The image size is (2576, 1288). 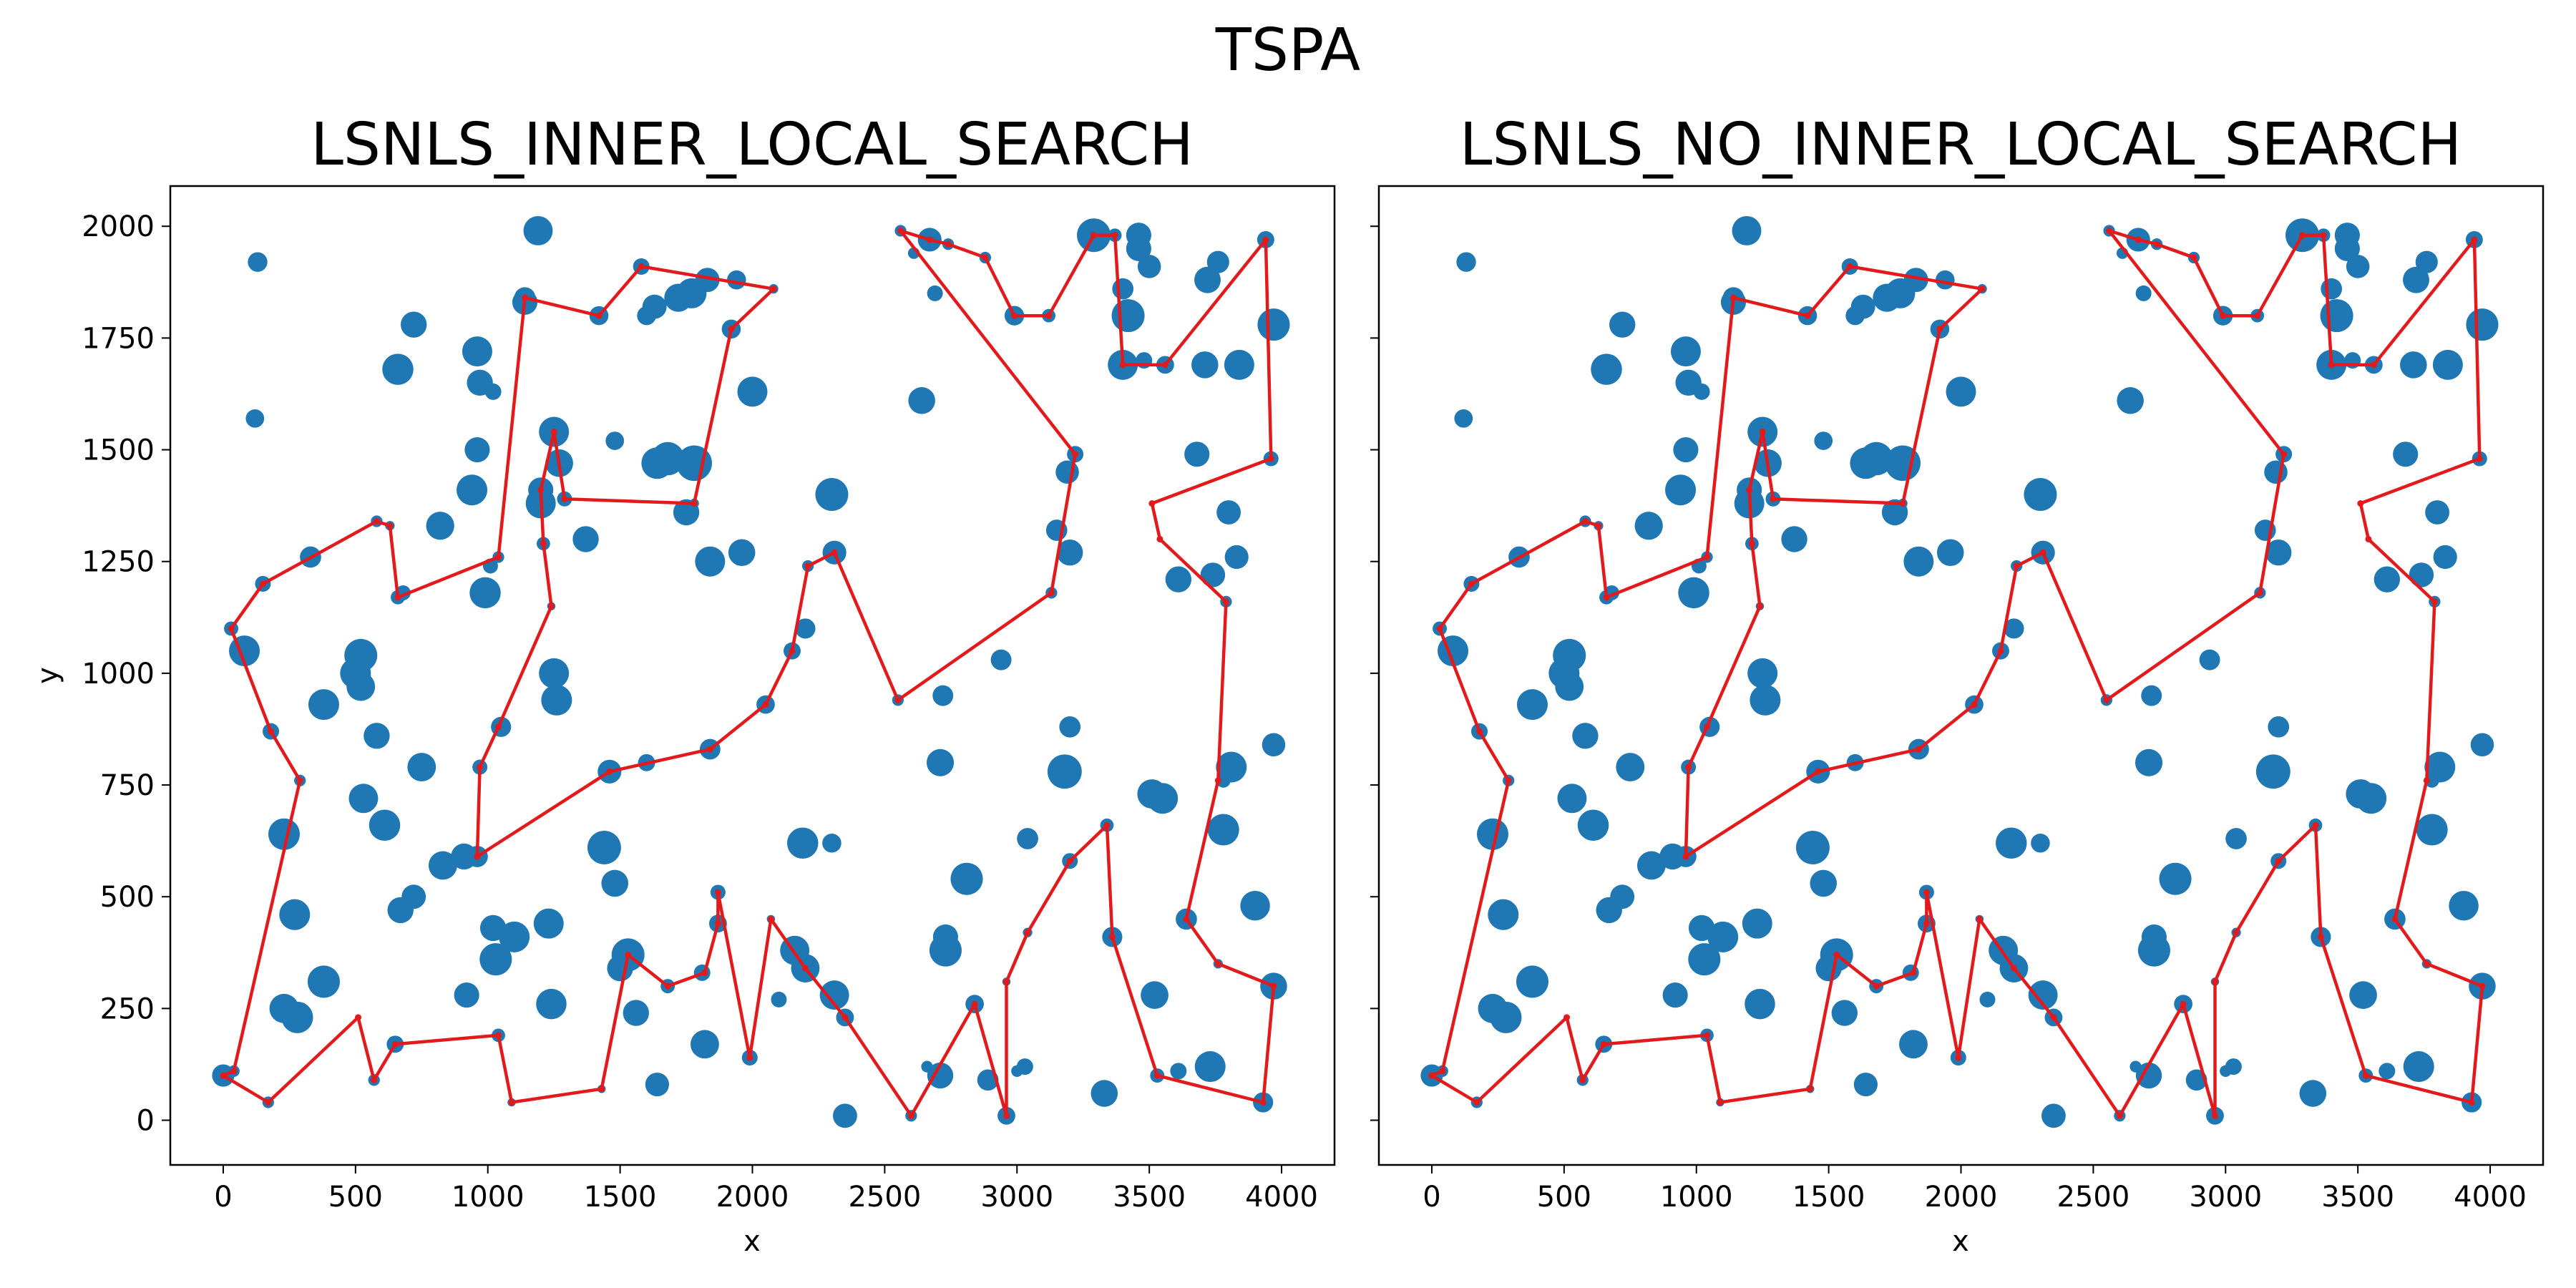 I want to click on x-tick-label: 1500, so click(x=620, y=1197).